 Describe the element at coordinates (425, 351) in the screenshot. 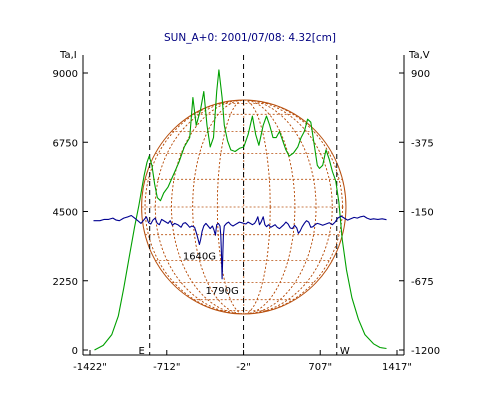

I see `right-tick-label: -1200` at that location.